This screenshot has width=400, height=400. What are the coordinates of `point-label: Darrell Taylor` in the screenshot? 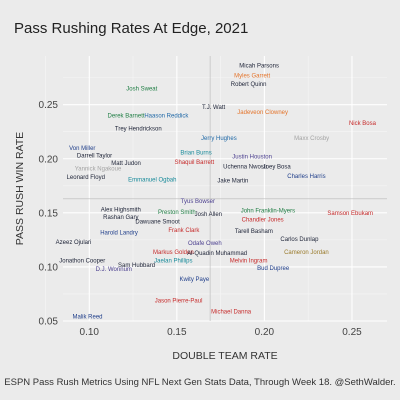 It's located at (94, 157).